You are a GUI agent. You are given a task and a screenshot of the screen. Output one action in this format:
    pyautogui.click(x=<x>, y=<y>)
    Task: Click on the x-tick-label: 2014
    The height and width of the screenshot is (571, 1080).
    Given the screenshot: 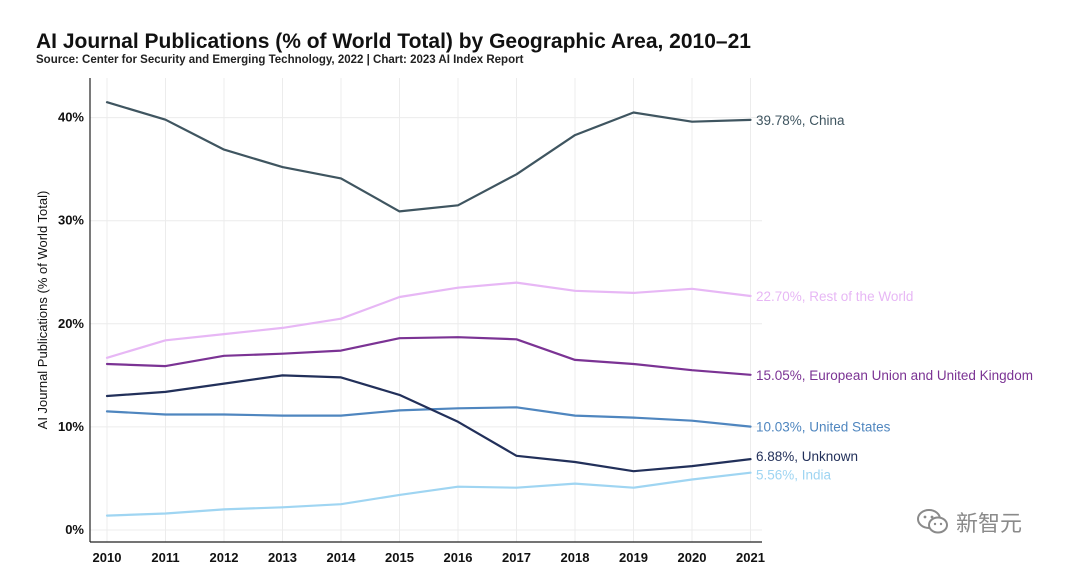 What is the action you would take?
    pyautogui.click(x=342, y=557)
    